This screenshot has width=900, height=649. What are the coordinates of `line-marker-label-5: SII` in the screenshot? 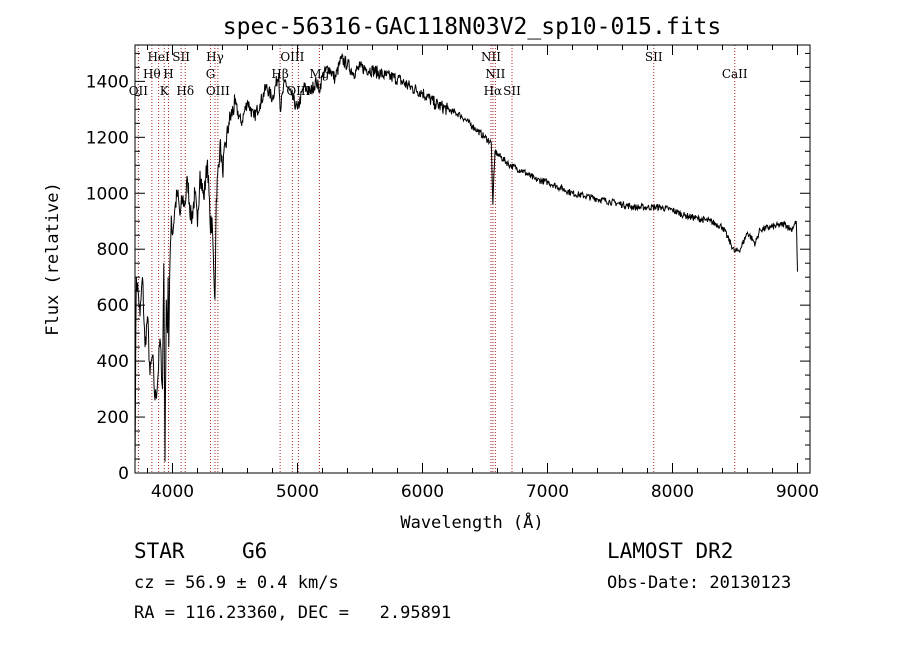 It's located at (181, 57).